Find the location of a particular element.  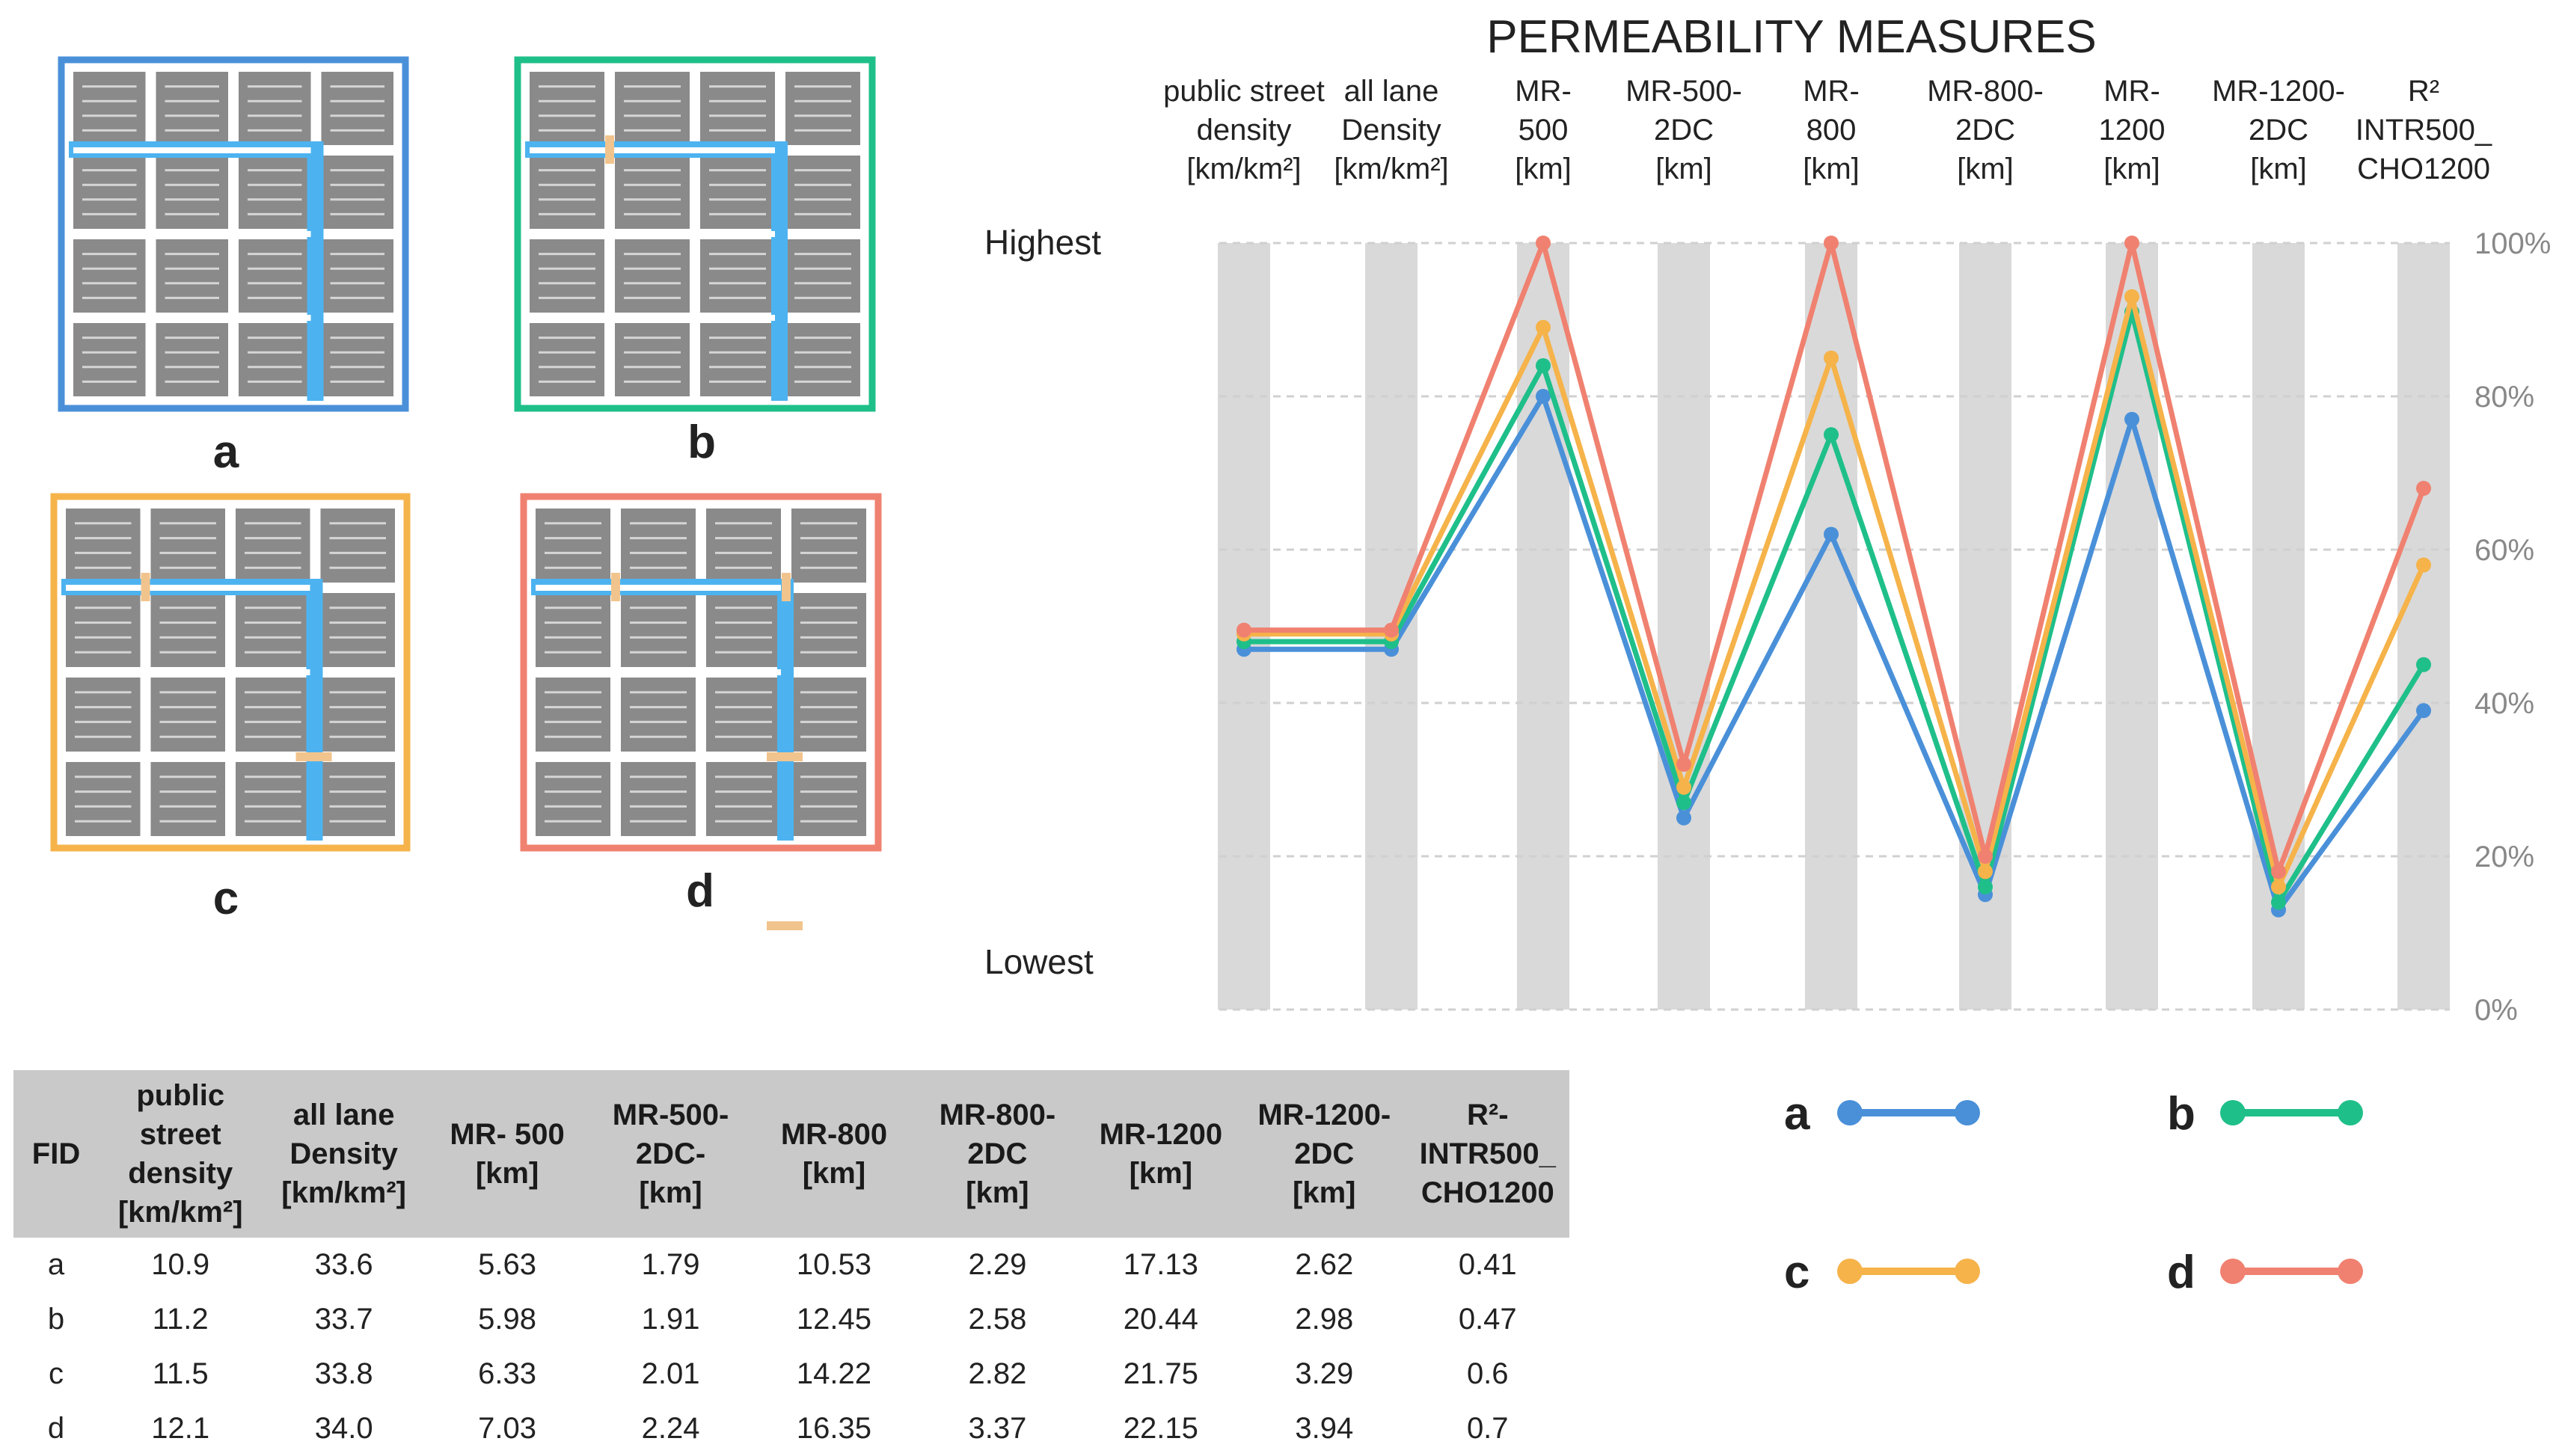

data-point-b is located at coordinates (2278, 902).